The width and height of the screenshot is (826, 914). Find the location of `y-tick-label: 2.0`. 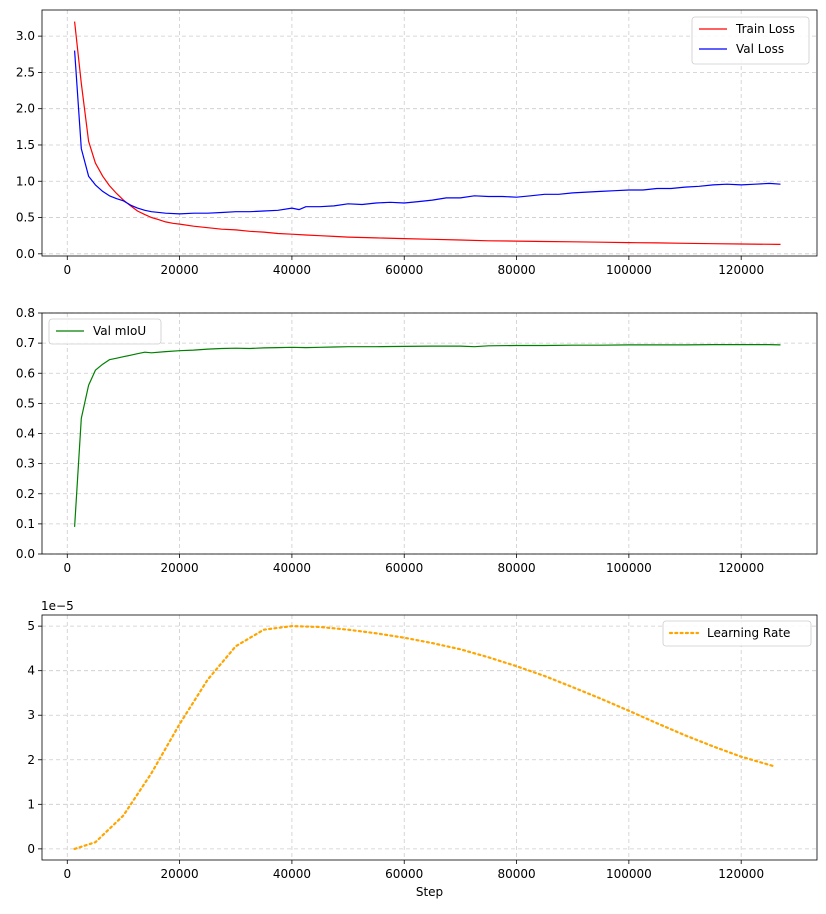

y-tick-label: 2.0 is located at coordinates (25, 109).